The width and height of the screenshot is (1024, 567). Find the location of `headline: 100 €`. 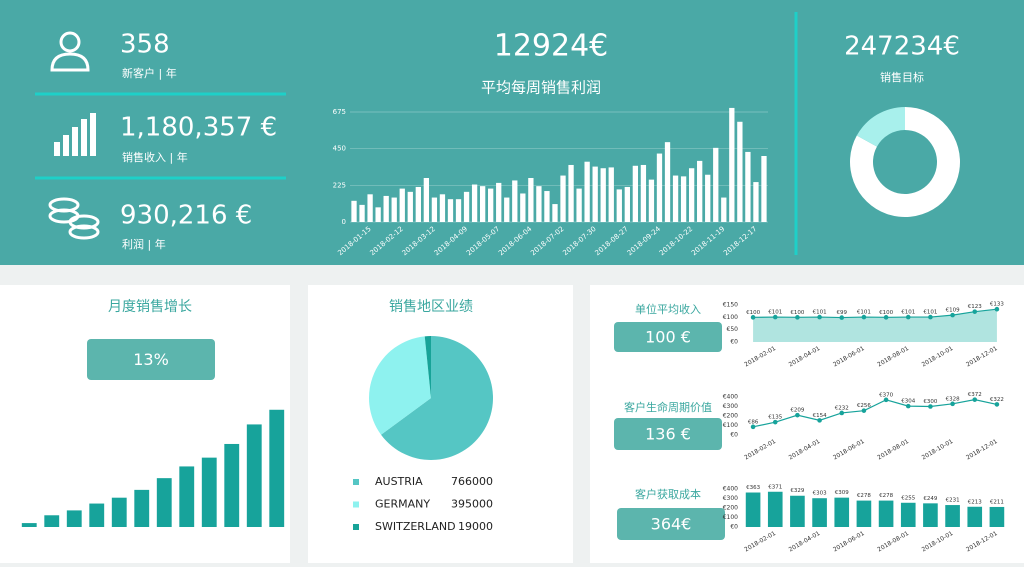

headline: 100 € is located at coordinates (668, 337).